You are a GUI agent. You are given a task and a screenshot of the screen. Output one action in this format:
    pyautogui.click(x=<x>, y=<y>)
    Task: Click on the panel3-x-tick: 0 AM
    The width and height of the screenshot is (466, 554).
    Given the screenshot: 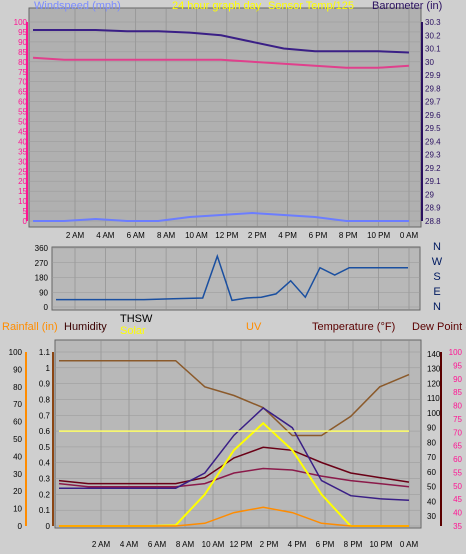 What is the action you would take?
    pyautogui.click(x=409, y=544)
    